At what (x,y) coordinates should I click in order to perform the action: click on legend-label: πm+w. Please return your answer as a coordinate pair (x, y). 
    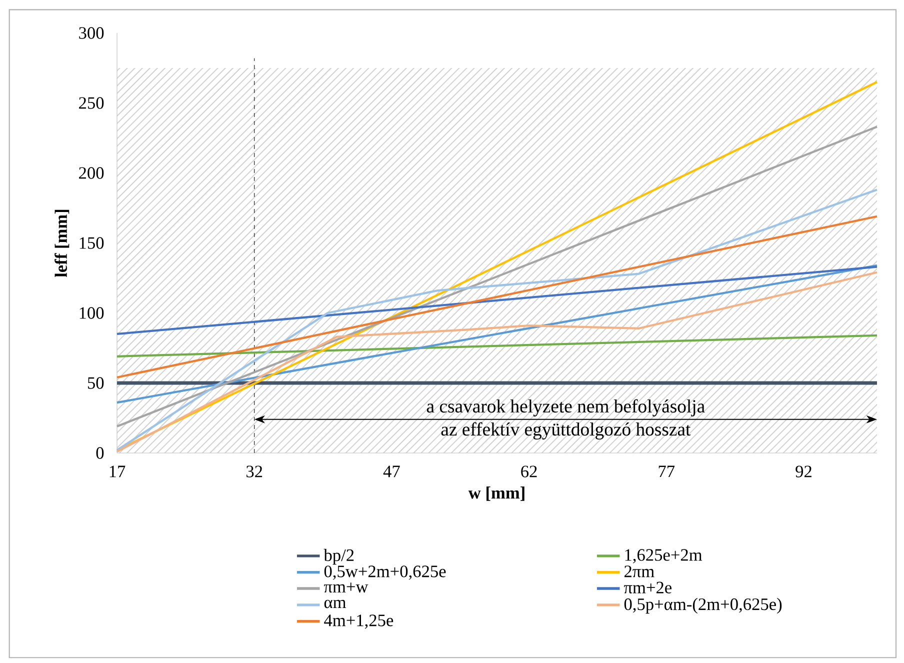
    Looking at the image, I should click on (346, 587).